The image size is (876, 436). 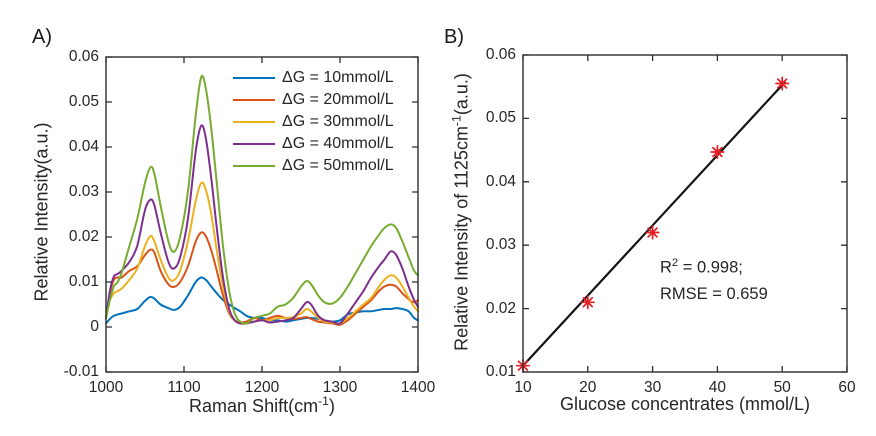 What do you see at coordinates (454, 37) in the screenshot?
I see `panel-b-letter: B)` at bounding box center [454, 37].